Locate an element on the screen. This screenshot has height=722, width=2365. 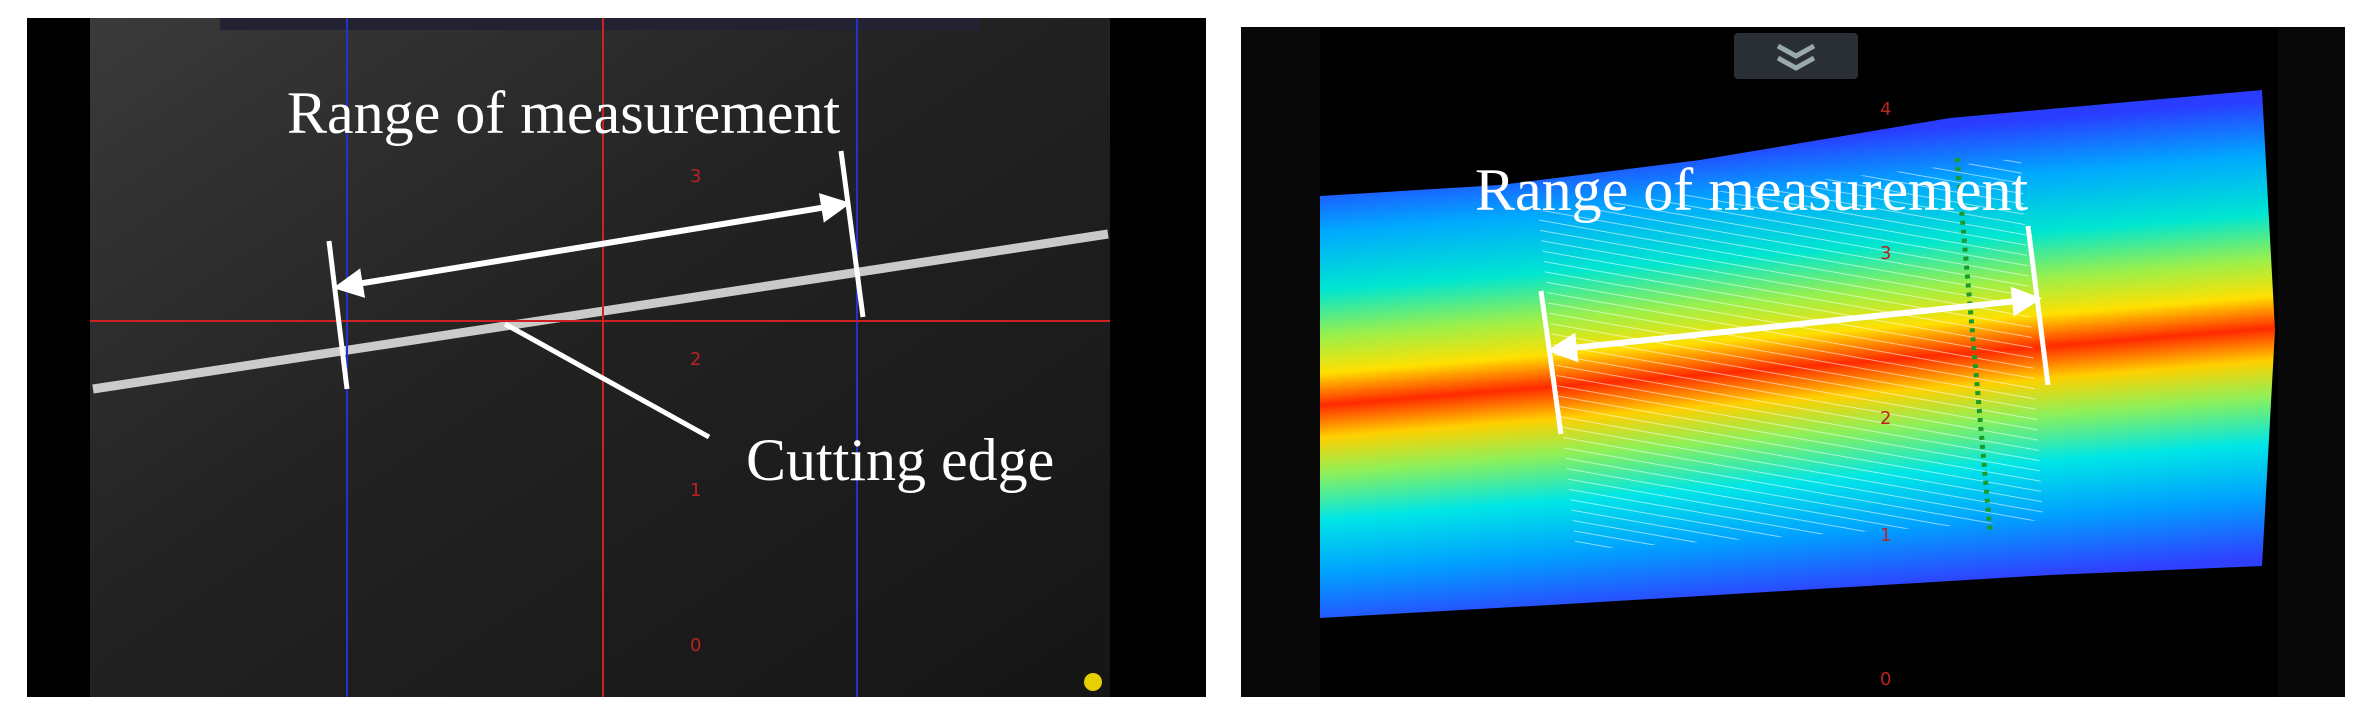
pointer-line is located at coordinates (607, 380).